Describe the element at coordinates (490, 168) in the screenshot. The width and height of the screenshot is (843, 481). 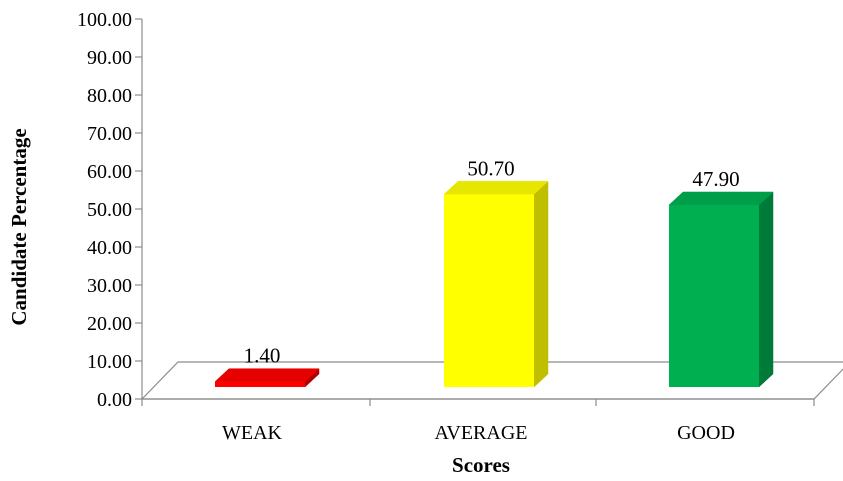
I see `data-label: 50.70` at that location.